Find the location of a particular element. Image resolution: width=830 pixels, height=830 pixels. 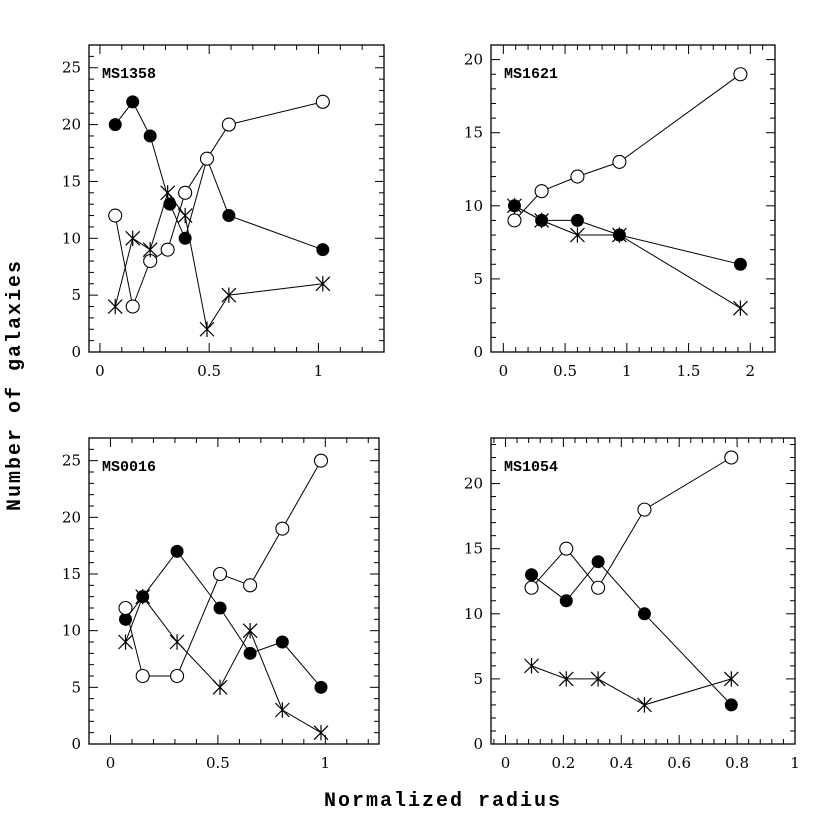

panel-title: MS1358 is located at coordinates (129, 74).